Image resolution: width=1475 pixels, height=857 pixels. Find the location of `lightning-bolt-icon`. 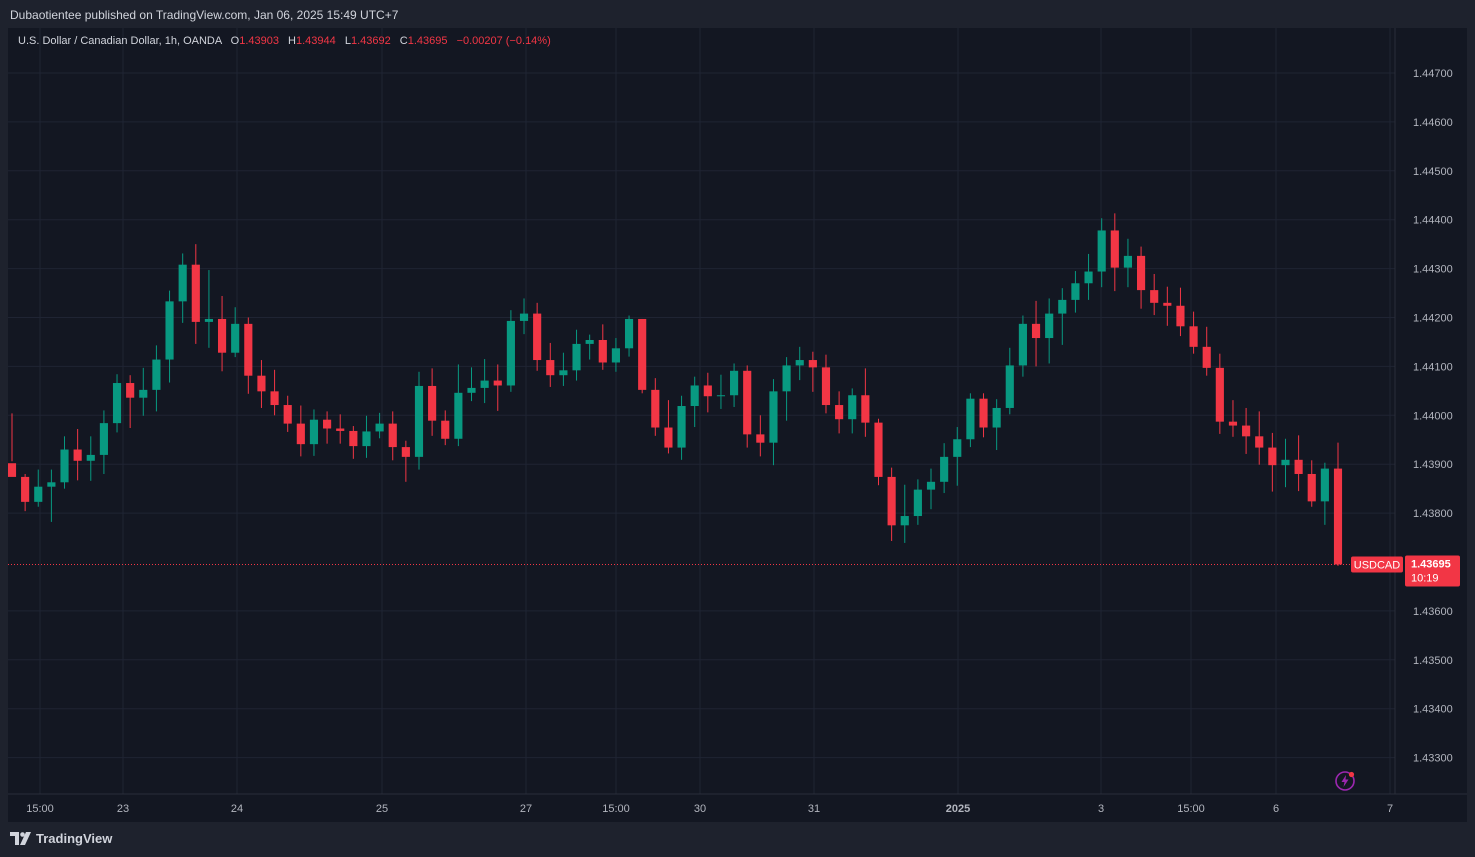

lightning-bolt-icon is located at coordinates (1345, 781).